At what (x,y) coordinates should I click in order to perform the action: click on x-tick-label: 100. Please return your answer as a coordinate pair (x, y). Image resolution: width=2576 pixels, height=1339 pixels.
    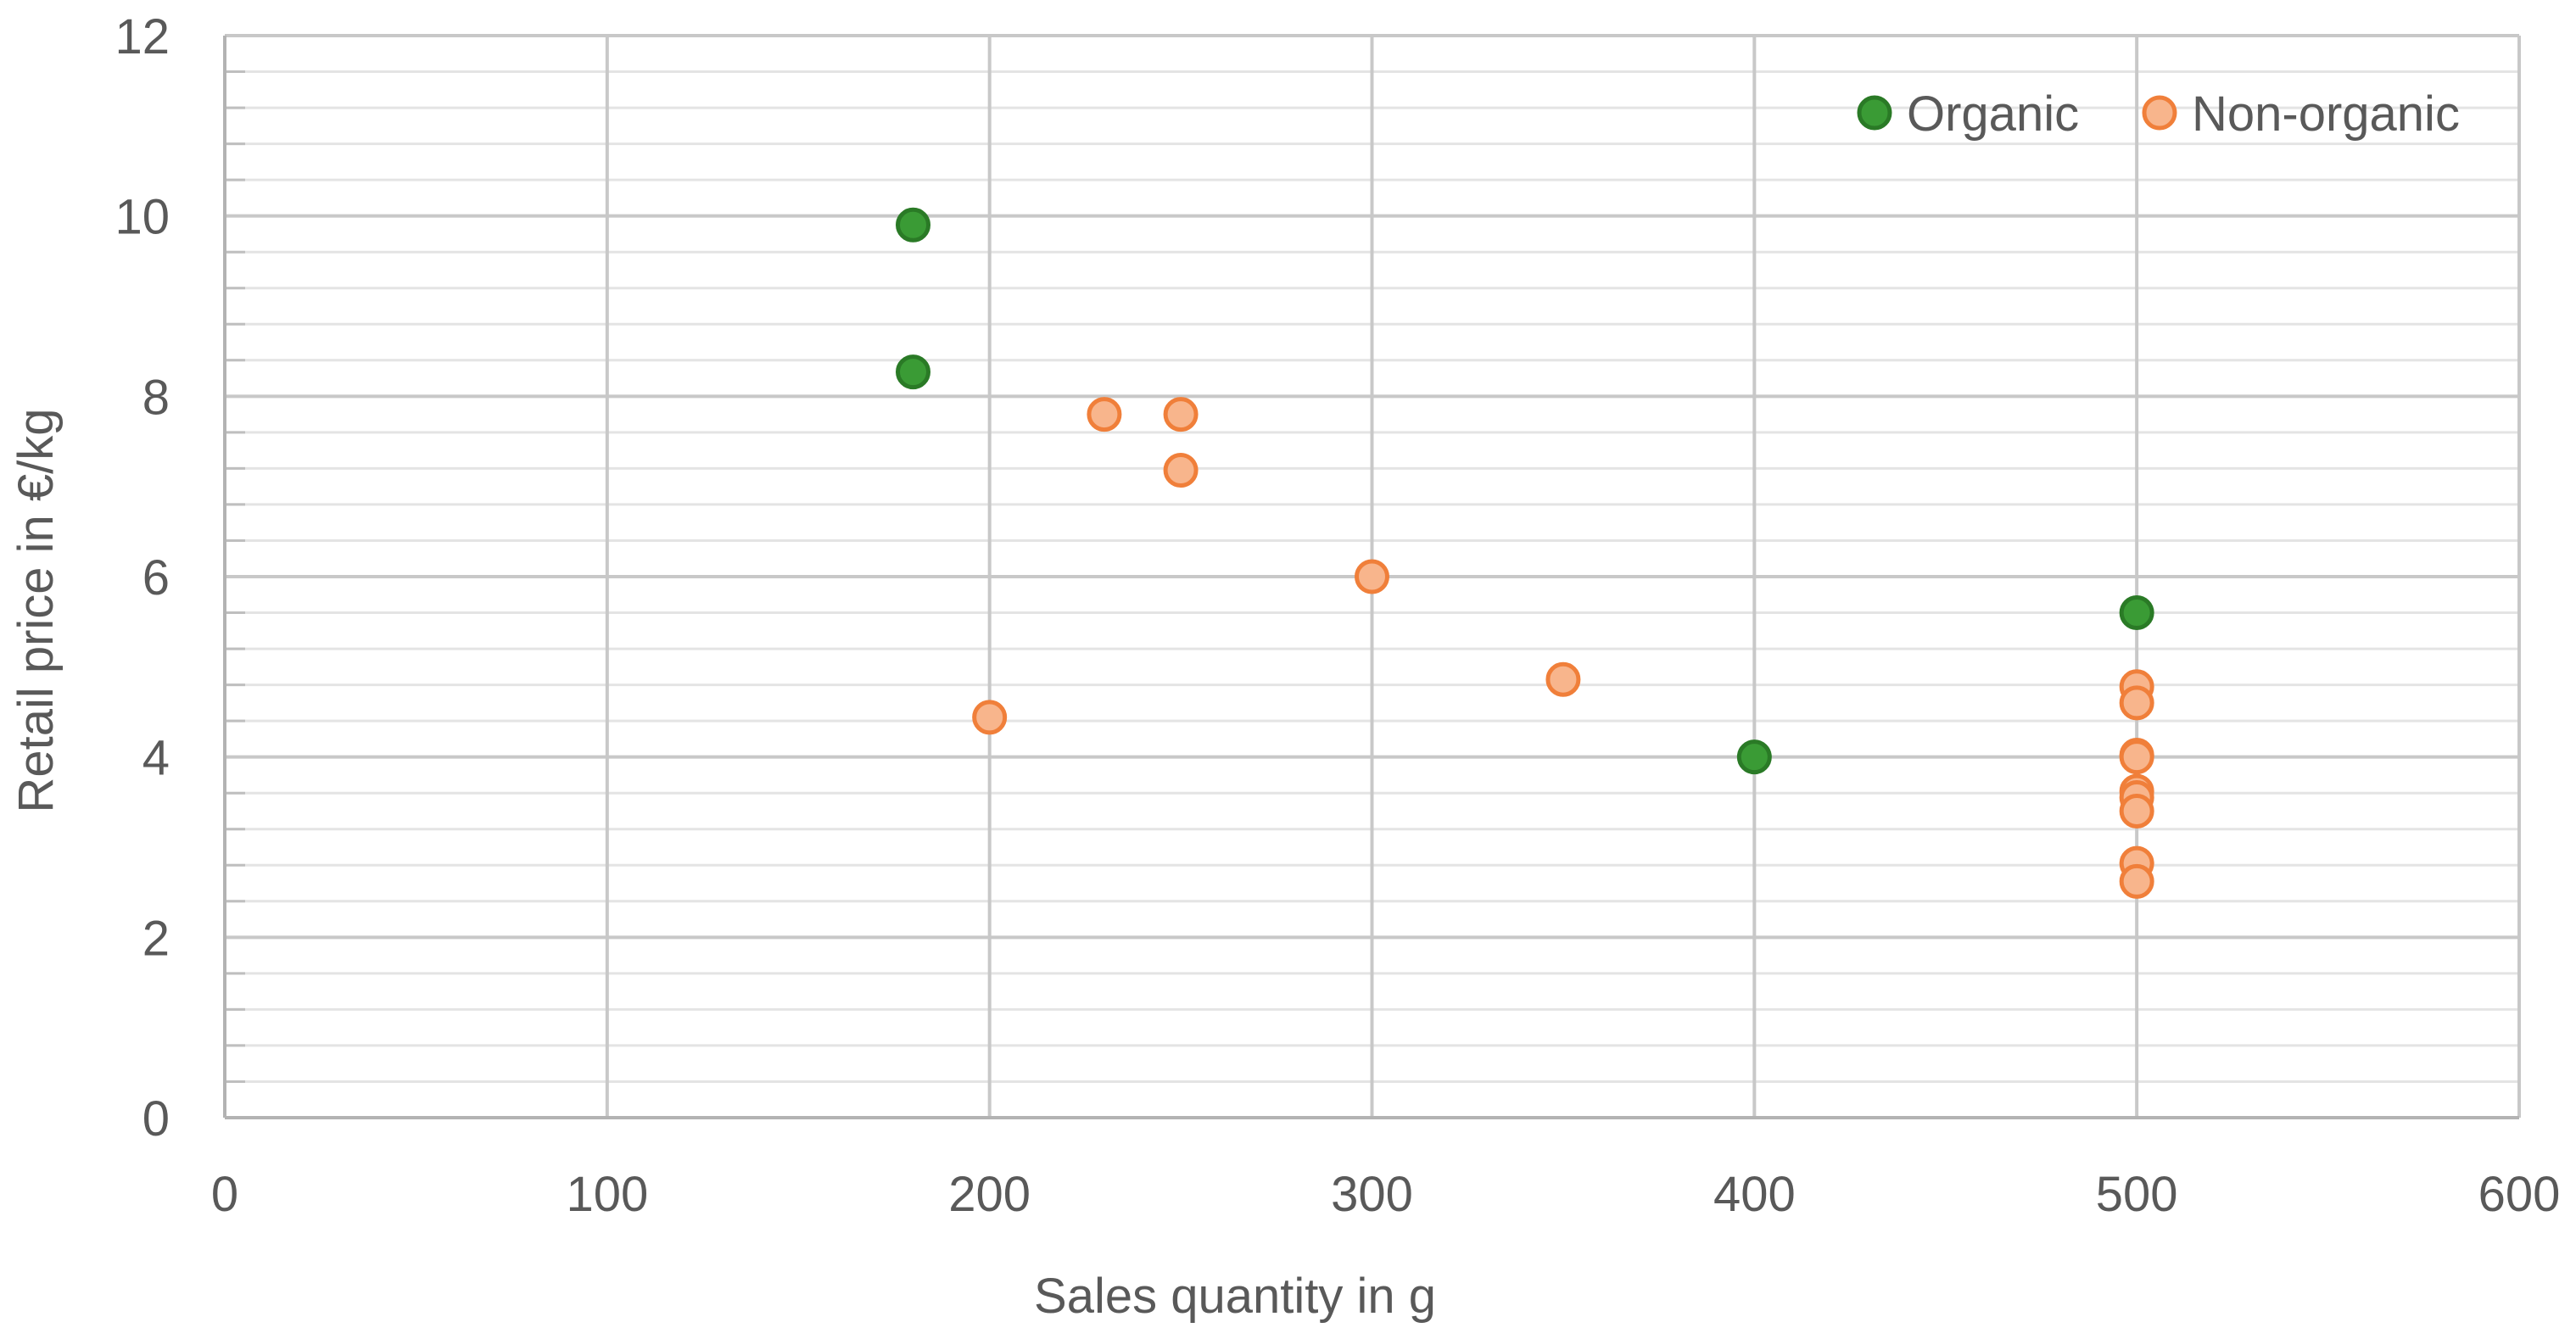
    Looking at the image, I should click on (607, 1194).